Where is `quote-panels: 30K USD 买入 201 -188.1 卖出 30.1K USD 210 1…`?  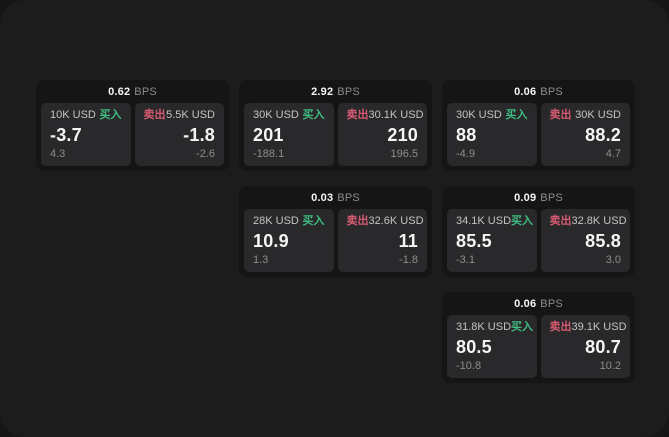 quote-panels: 30K USD 买入 201 -188.1 卖出 30.1K USD 210 1… is located at coordinates (335, 134).